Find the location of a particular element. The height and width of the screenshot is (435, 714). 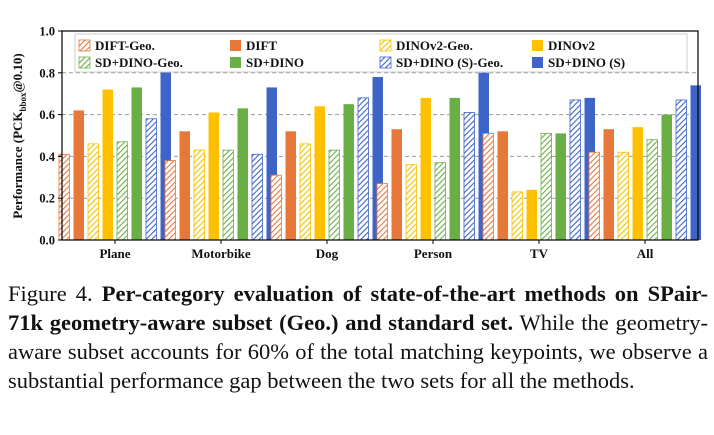

bar-dog-dinov2 is located at coordinates (319, 173).